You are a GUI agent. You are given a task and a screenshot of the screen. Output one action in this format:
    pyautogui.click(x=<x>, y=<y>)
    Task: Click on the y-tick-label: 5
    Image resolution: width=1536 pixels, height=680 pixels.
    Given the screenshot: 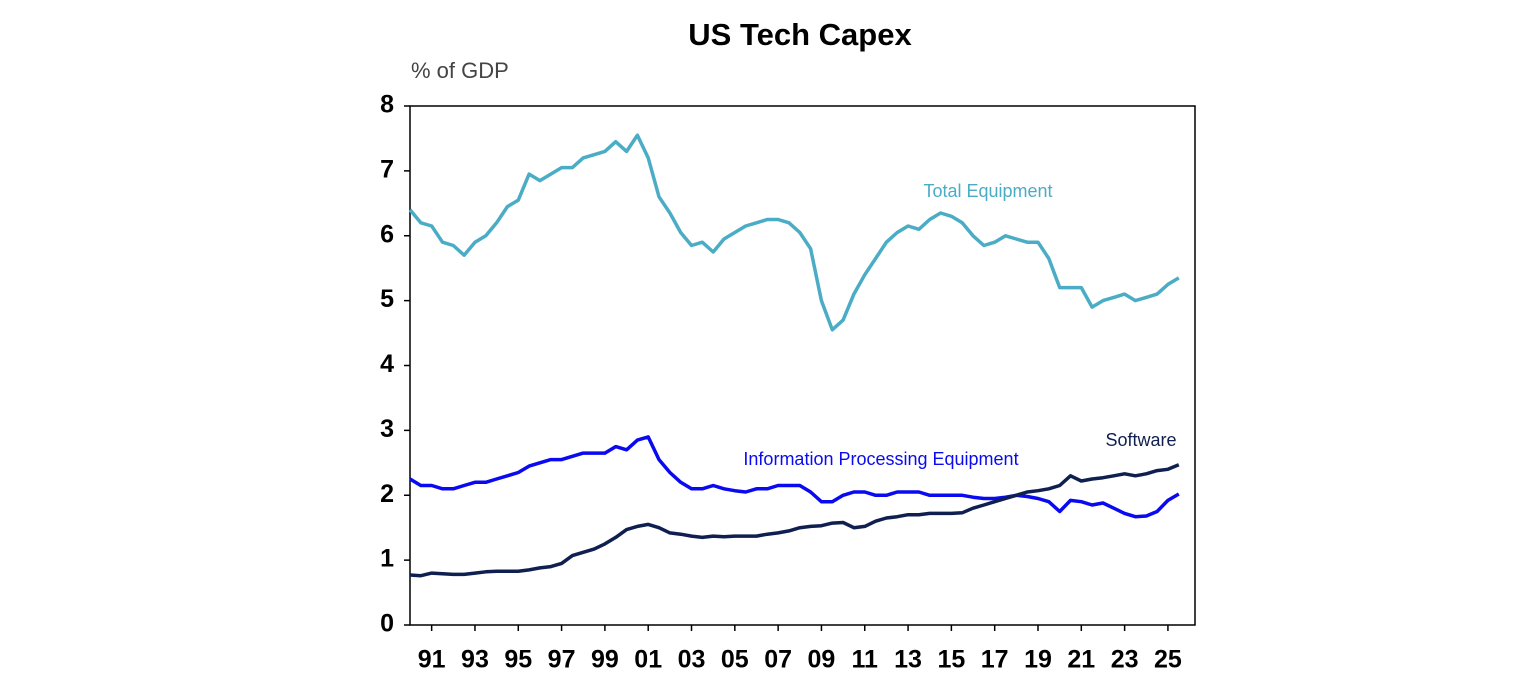 What is the action you would take?
    pyautogui.click(x=387, y=299)
    